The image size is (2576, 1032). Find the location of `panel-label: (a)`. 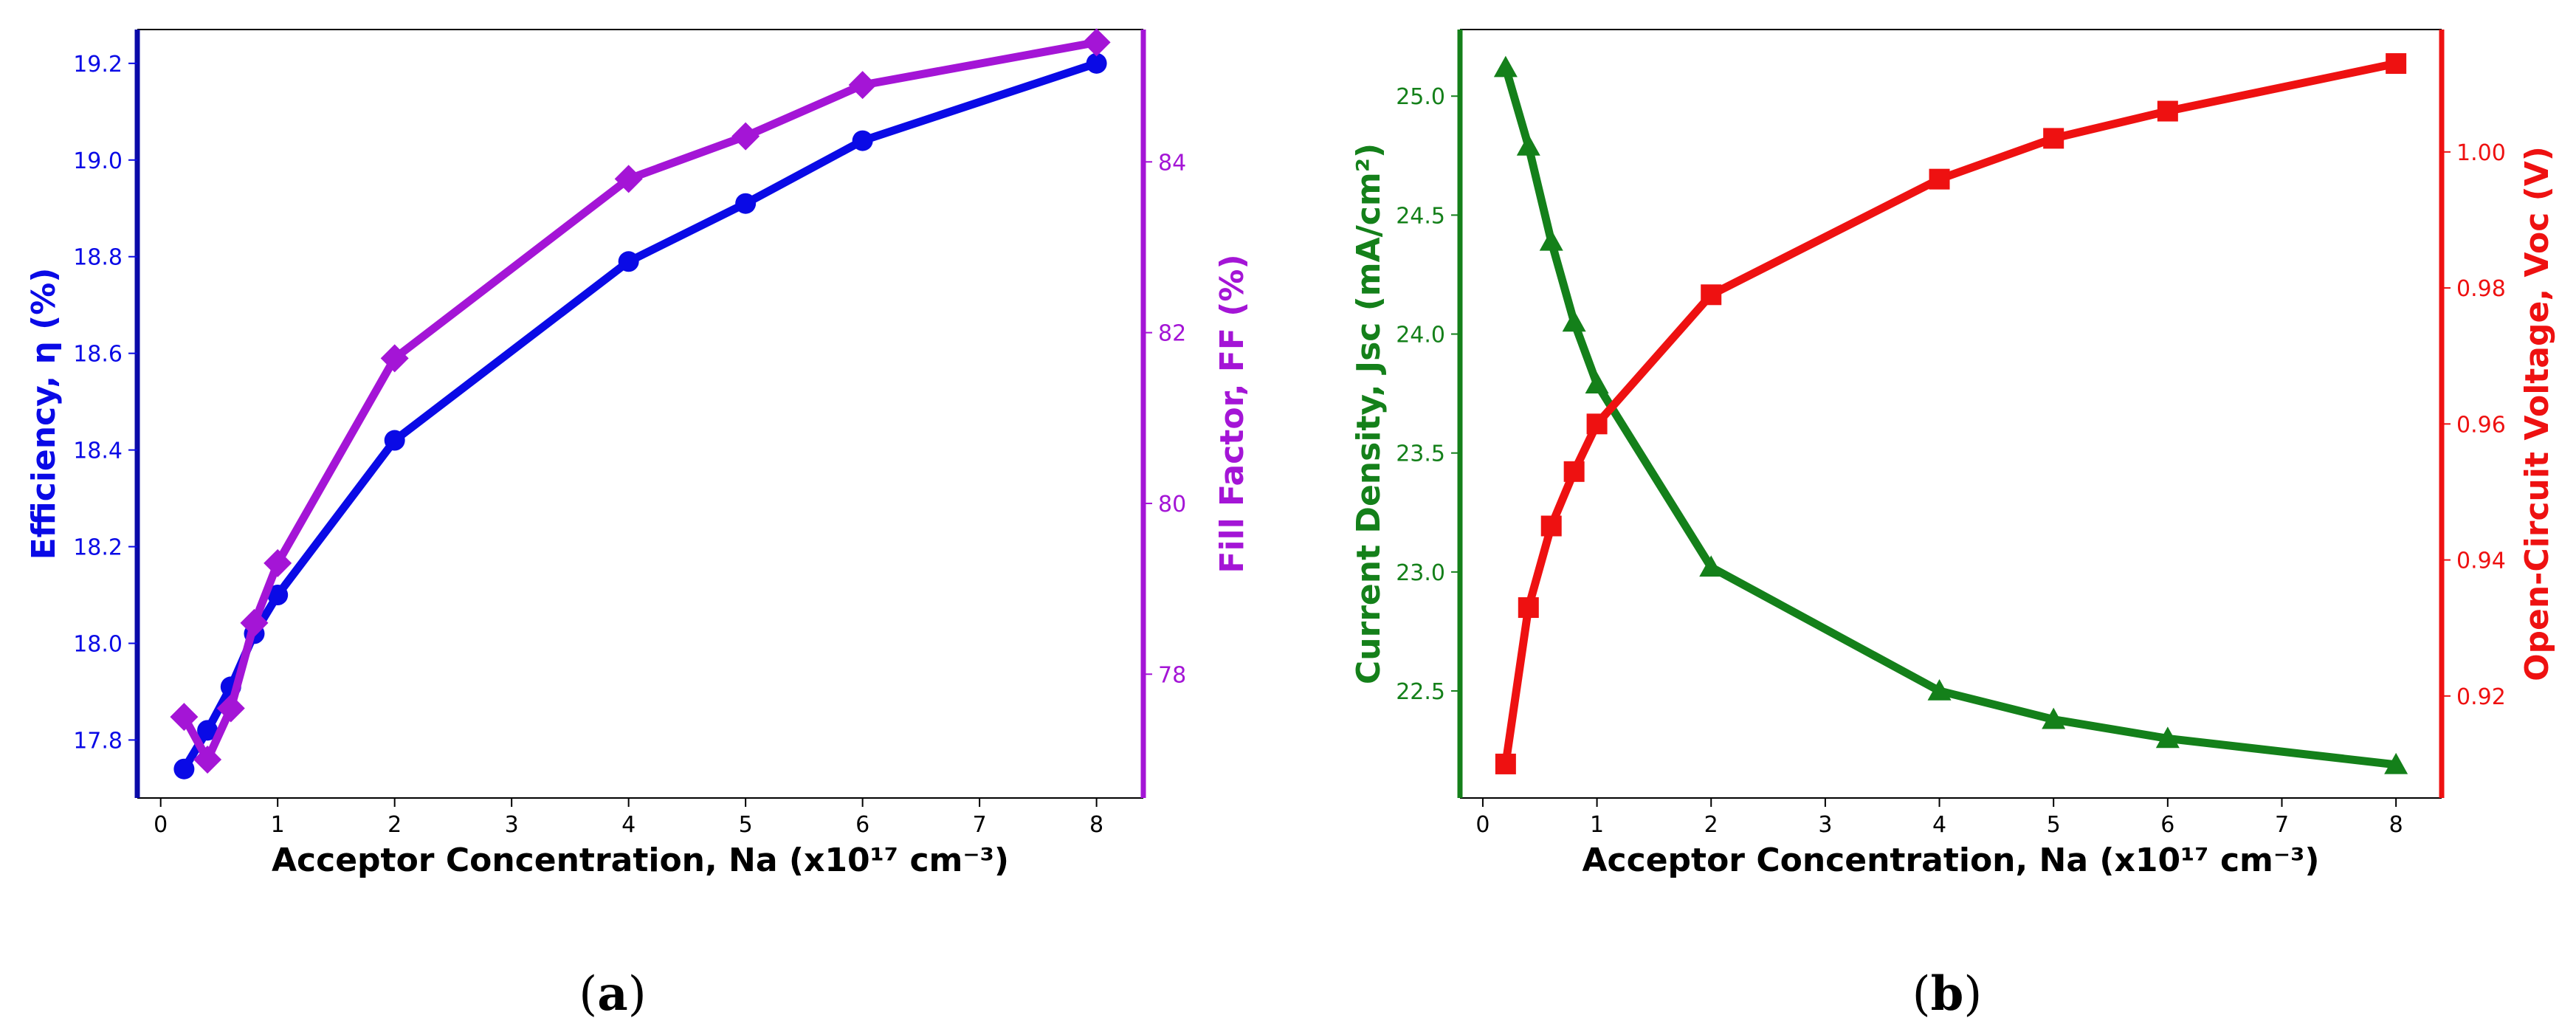

panel-label: (a) is located at coordinates (613, 994).